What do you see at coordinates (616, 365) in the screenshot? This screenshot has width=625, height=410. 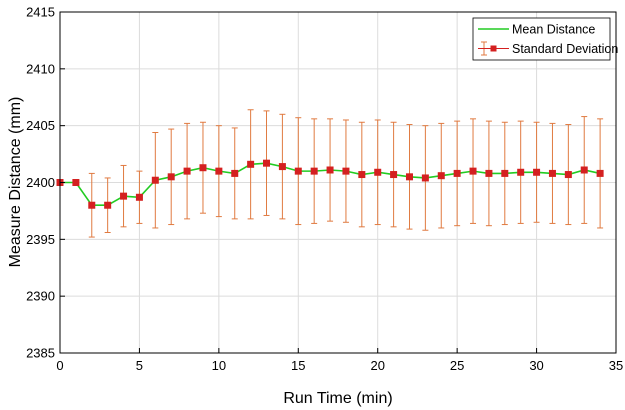 I see `x-tick-label: 35` at bounding box center [616, 365].